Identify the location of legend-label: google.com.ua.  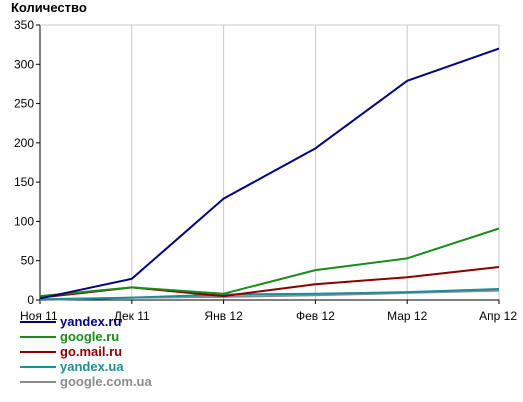
(106, 381).